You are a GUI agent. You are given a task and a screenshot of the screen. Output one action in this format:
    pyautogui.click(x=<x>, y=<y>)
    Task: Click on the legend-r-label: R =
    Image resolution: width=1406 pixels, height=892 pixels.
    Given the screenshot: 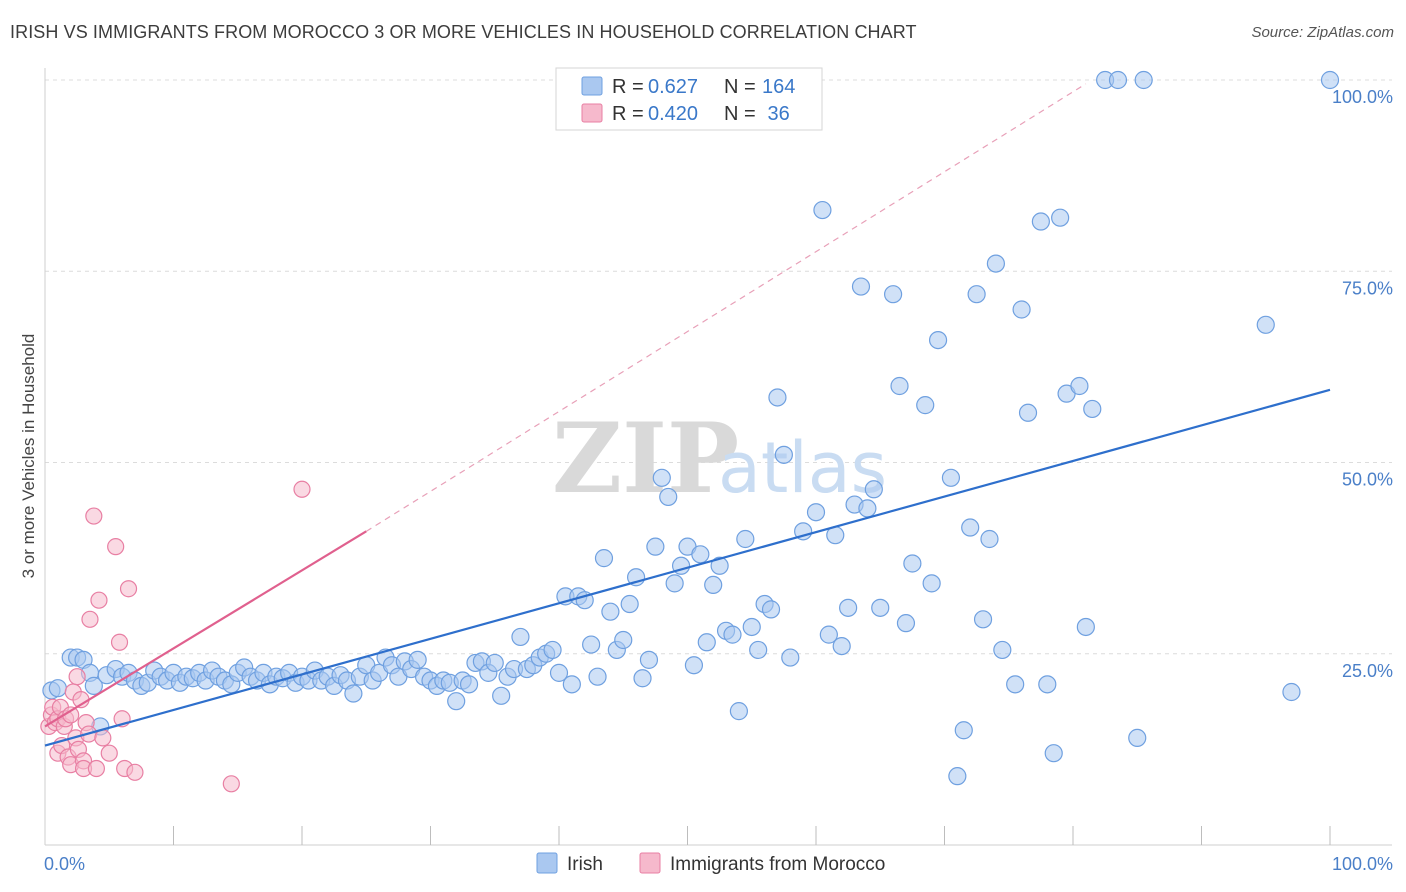 What is the action you would take?
    pyautogui.click(x=628, y=114)
    